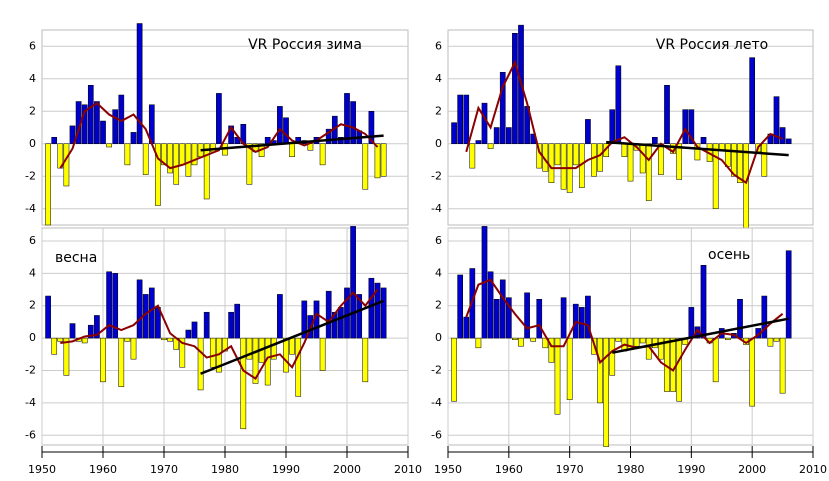 This screenshot has height=481, width=829. What do you see at coordinates (103, 469) in the screenshot?
I see `x-tick-label: 1960` at bounding box center [103, 469].